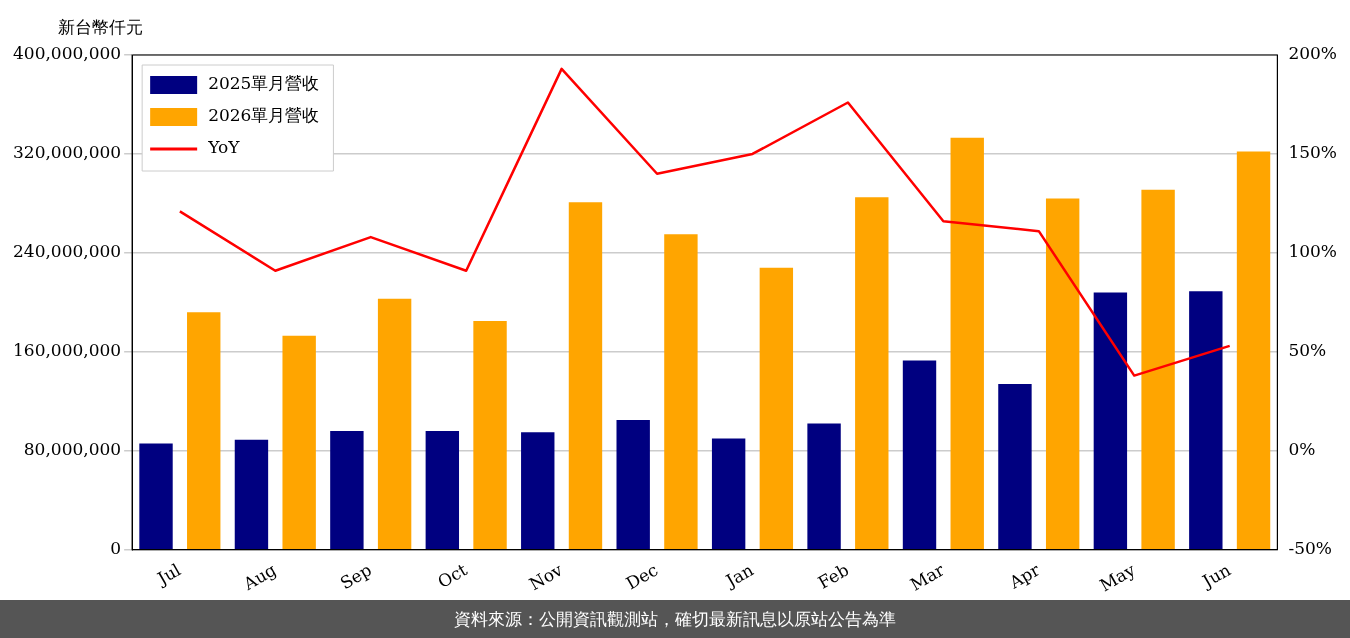  What do you see at coordinates (833, 576) in the screenshot?
I see `x-tick-label: Feb` at bounding box center [833, 576].